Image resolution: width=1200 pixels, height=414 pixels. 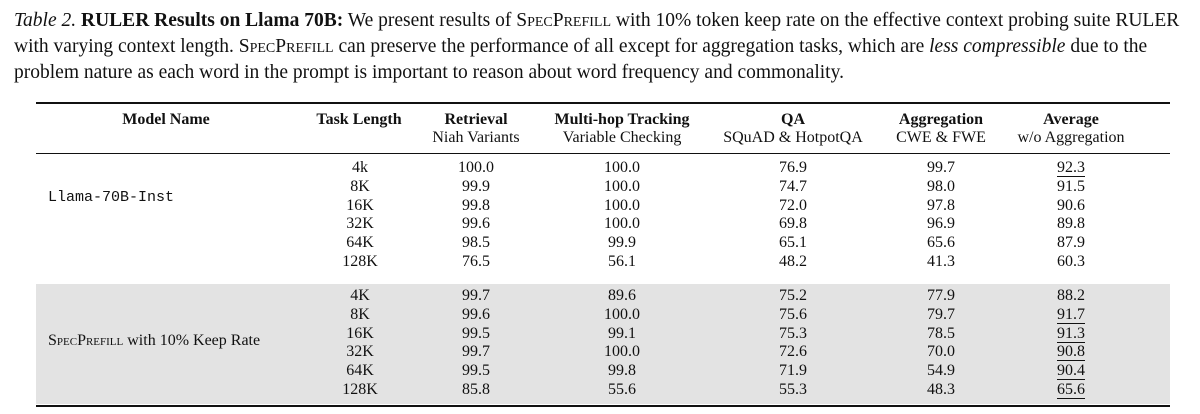 I want to click on caption-italic: less compressible, so click(x=997, y=46).